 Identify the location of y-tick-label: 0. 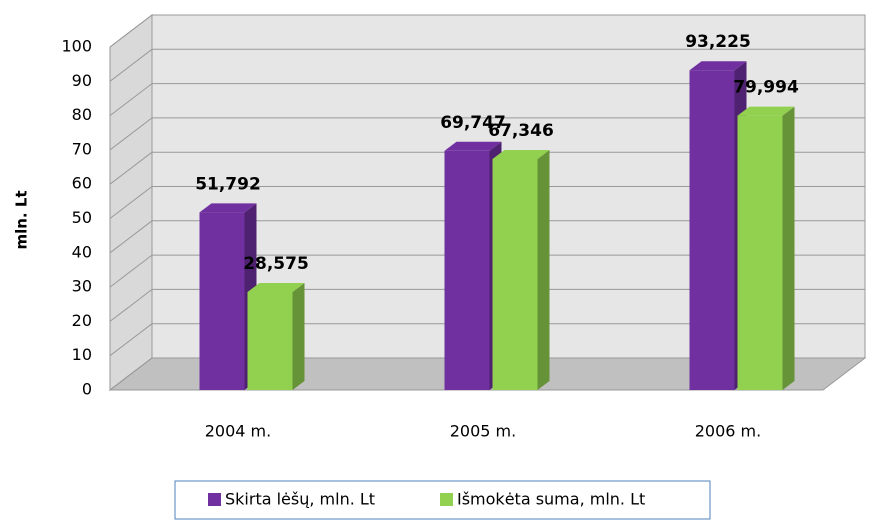
(87, 389).